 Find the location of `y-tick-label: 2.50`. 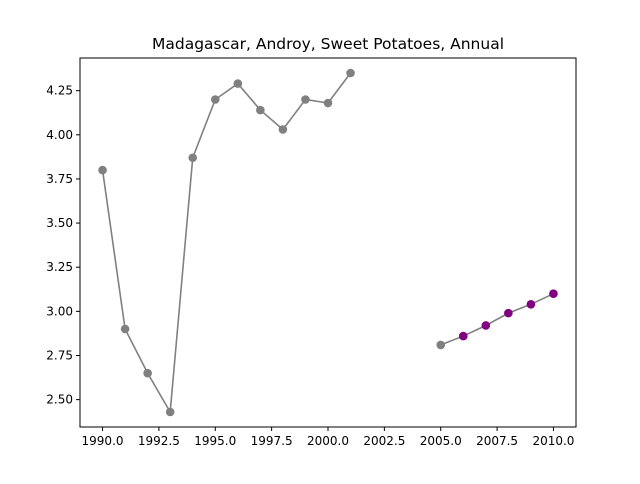

y-tick-label: 2.50 is located at coordinates (59, 400).